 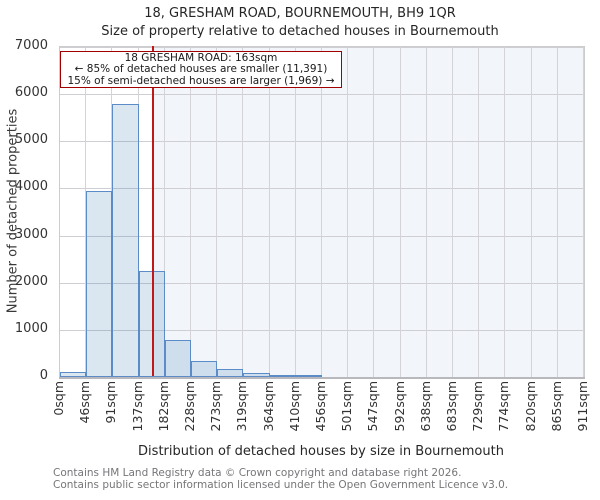 What do you see at coordinates (31, 45) in the screenshot?
I see `y-tick-7000: 7000` at bounding box center [31, 45].